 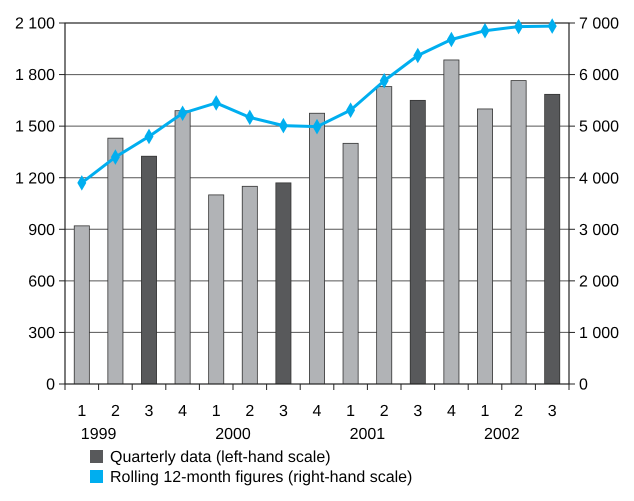 I want to click on text: 1999, so click(x=98, y=434).